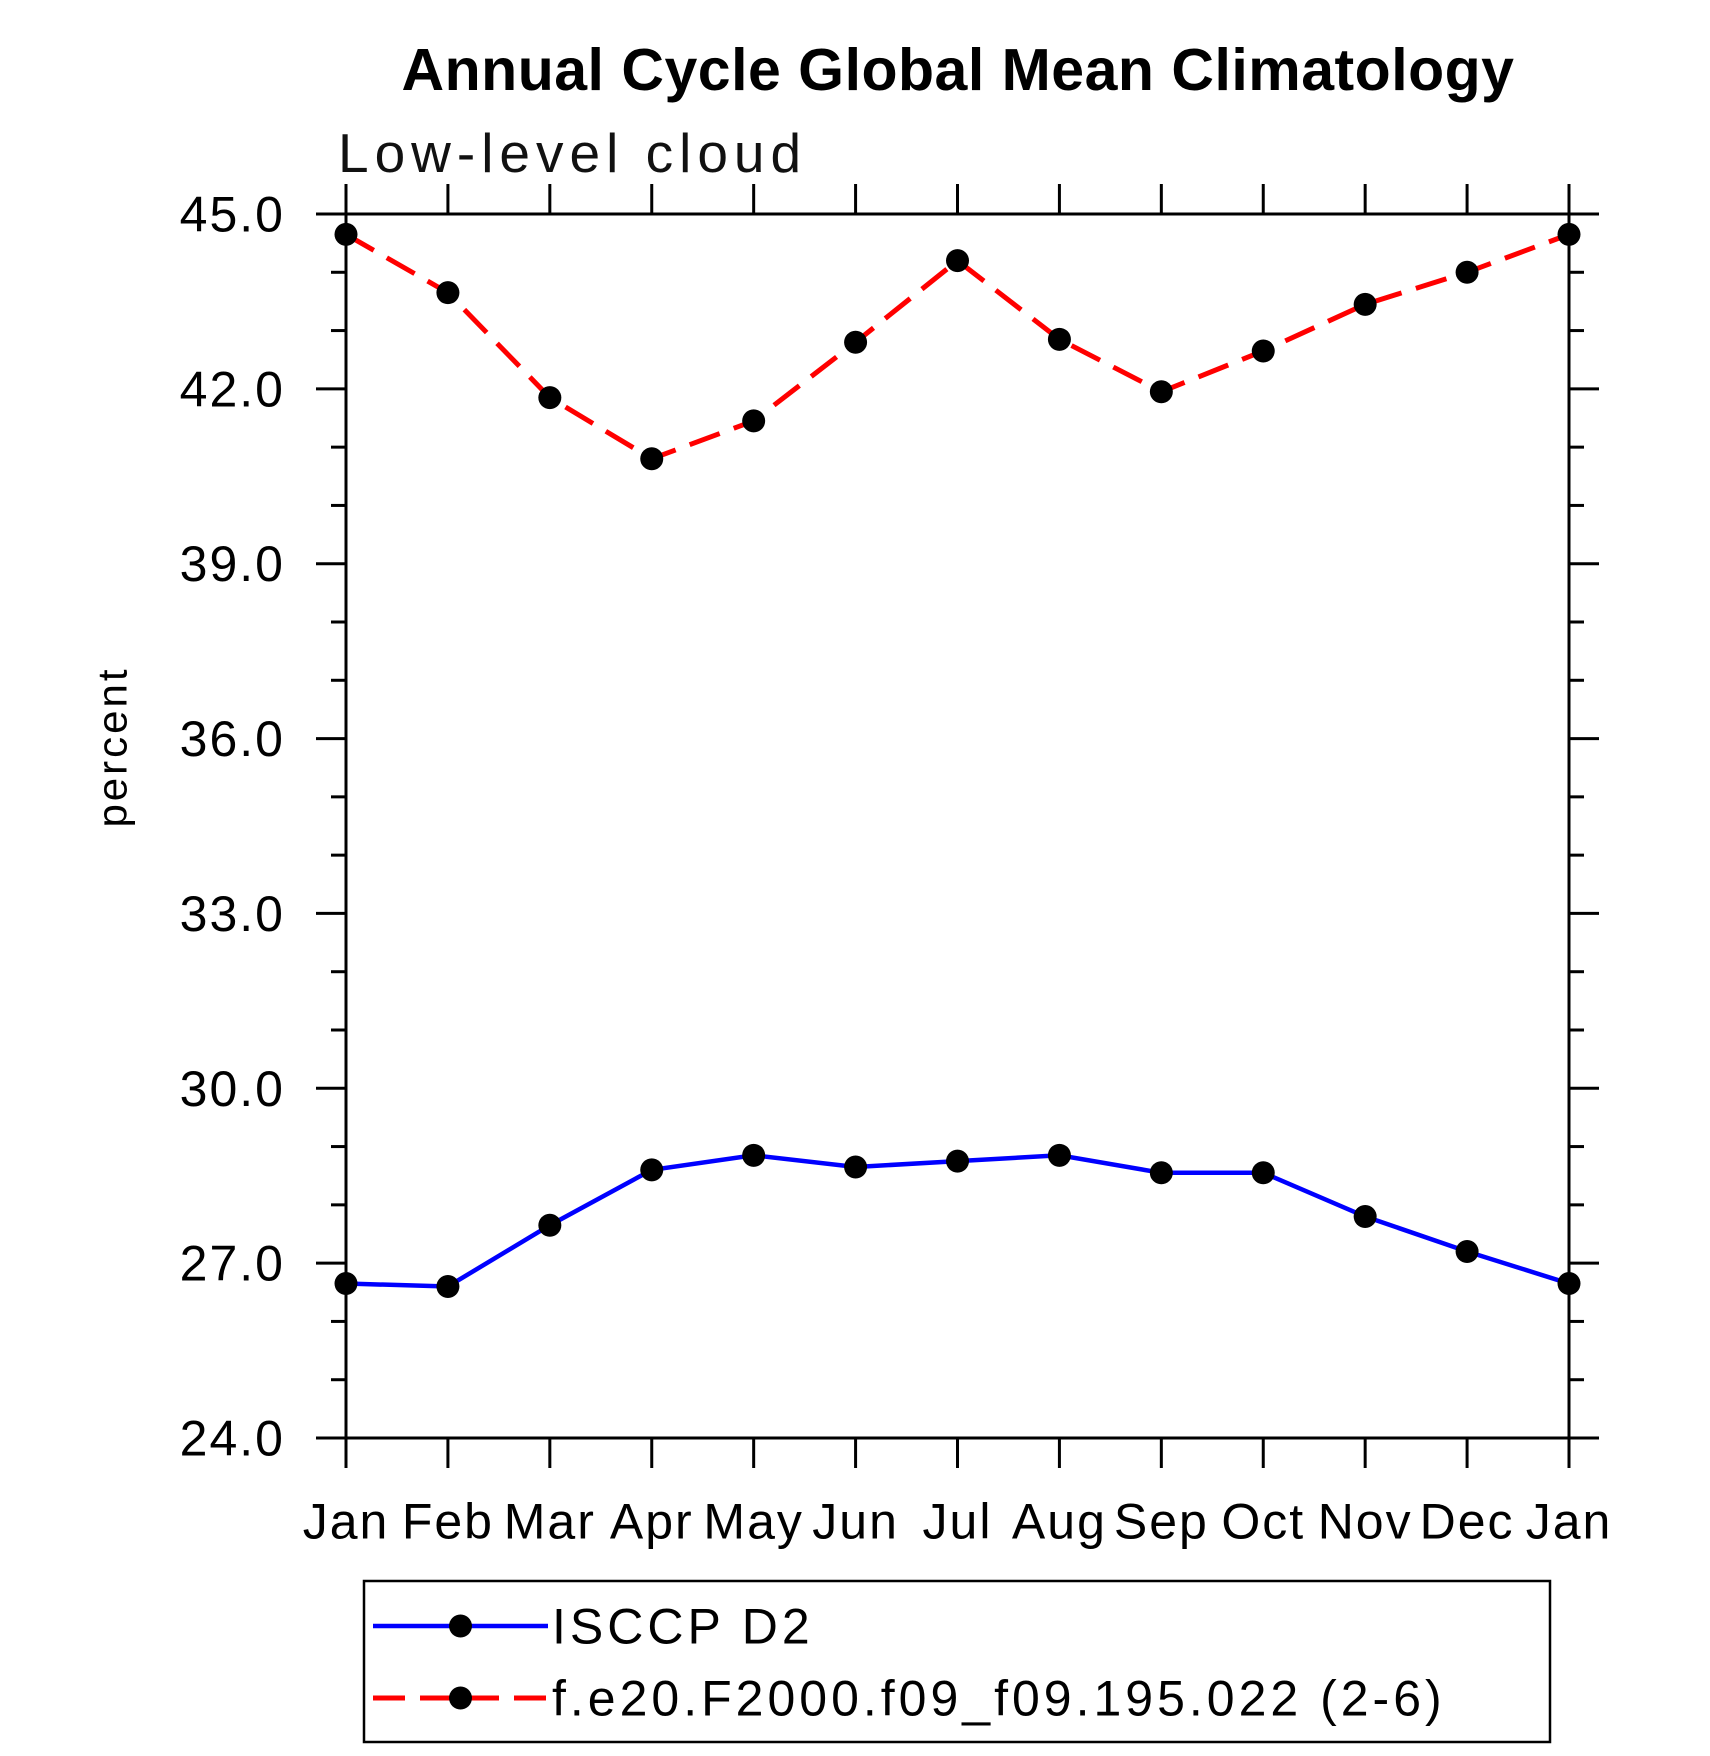 Image resolution: width=1710 pixels, height=1756 pixels. Describe the element at coordinates (1161, 1522) in the screenshot. I see `x-axis-tick-label: Sep` at that location.